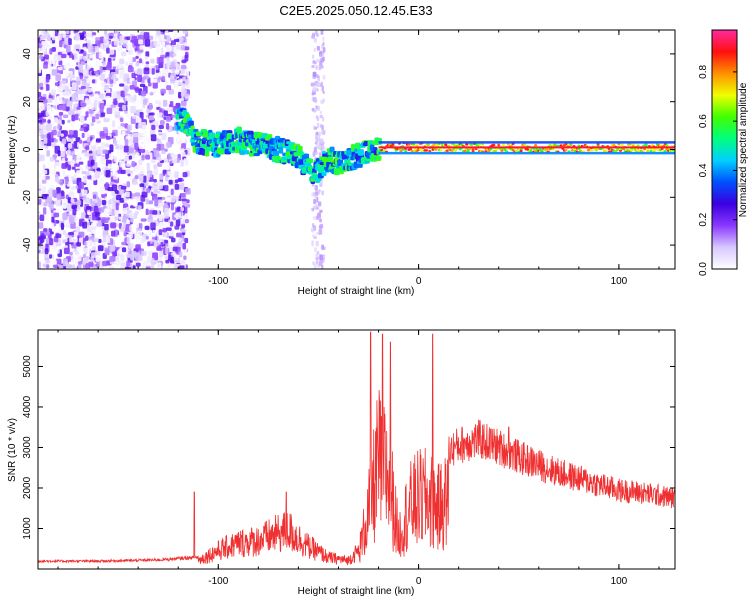 The width and height of the screenshot is (750, 600). What do you see at coordinates (703, 71) in the screenshot?
I see `colorbar-tick-label: 0.8` at bounding box center [703, 71].